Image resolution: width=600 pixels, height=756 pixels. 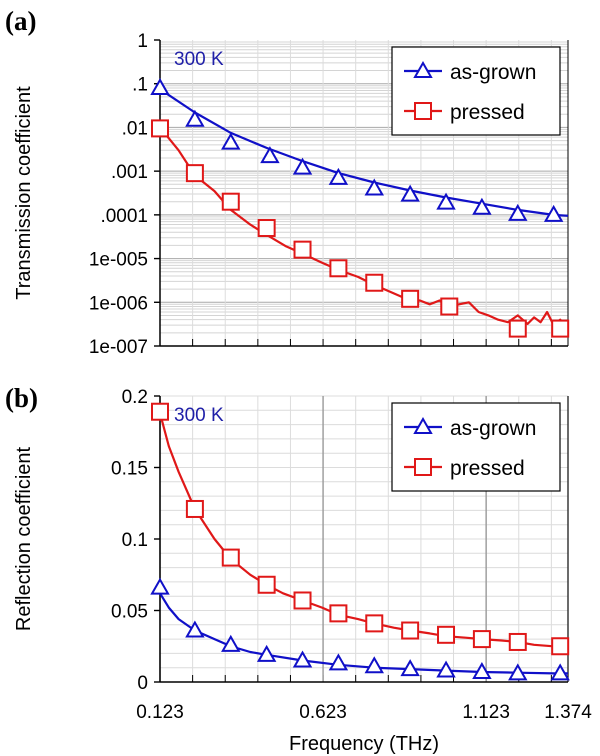 I want to click on y-tick-label: .1, so click(x=140, y=85).